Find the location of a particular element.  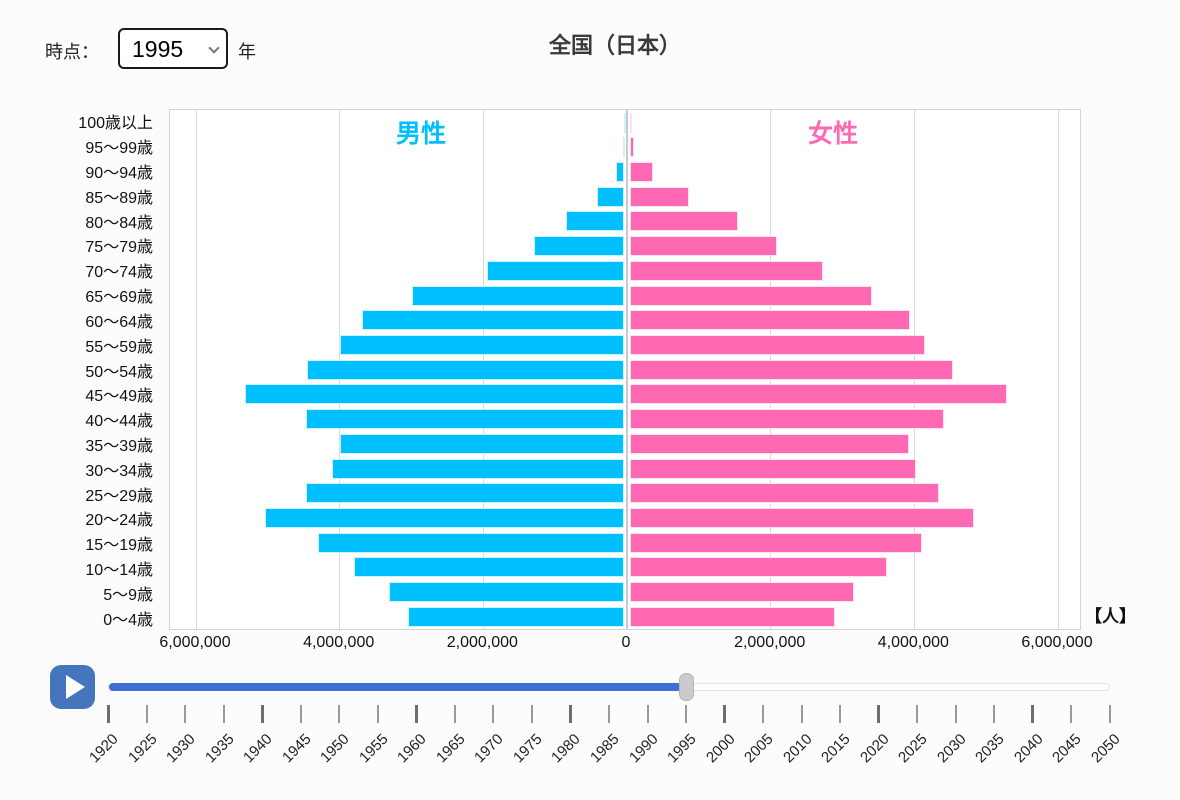

year-select-wrap: 1995 is located at coordinates (173, 48).